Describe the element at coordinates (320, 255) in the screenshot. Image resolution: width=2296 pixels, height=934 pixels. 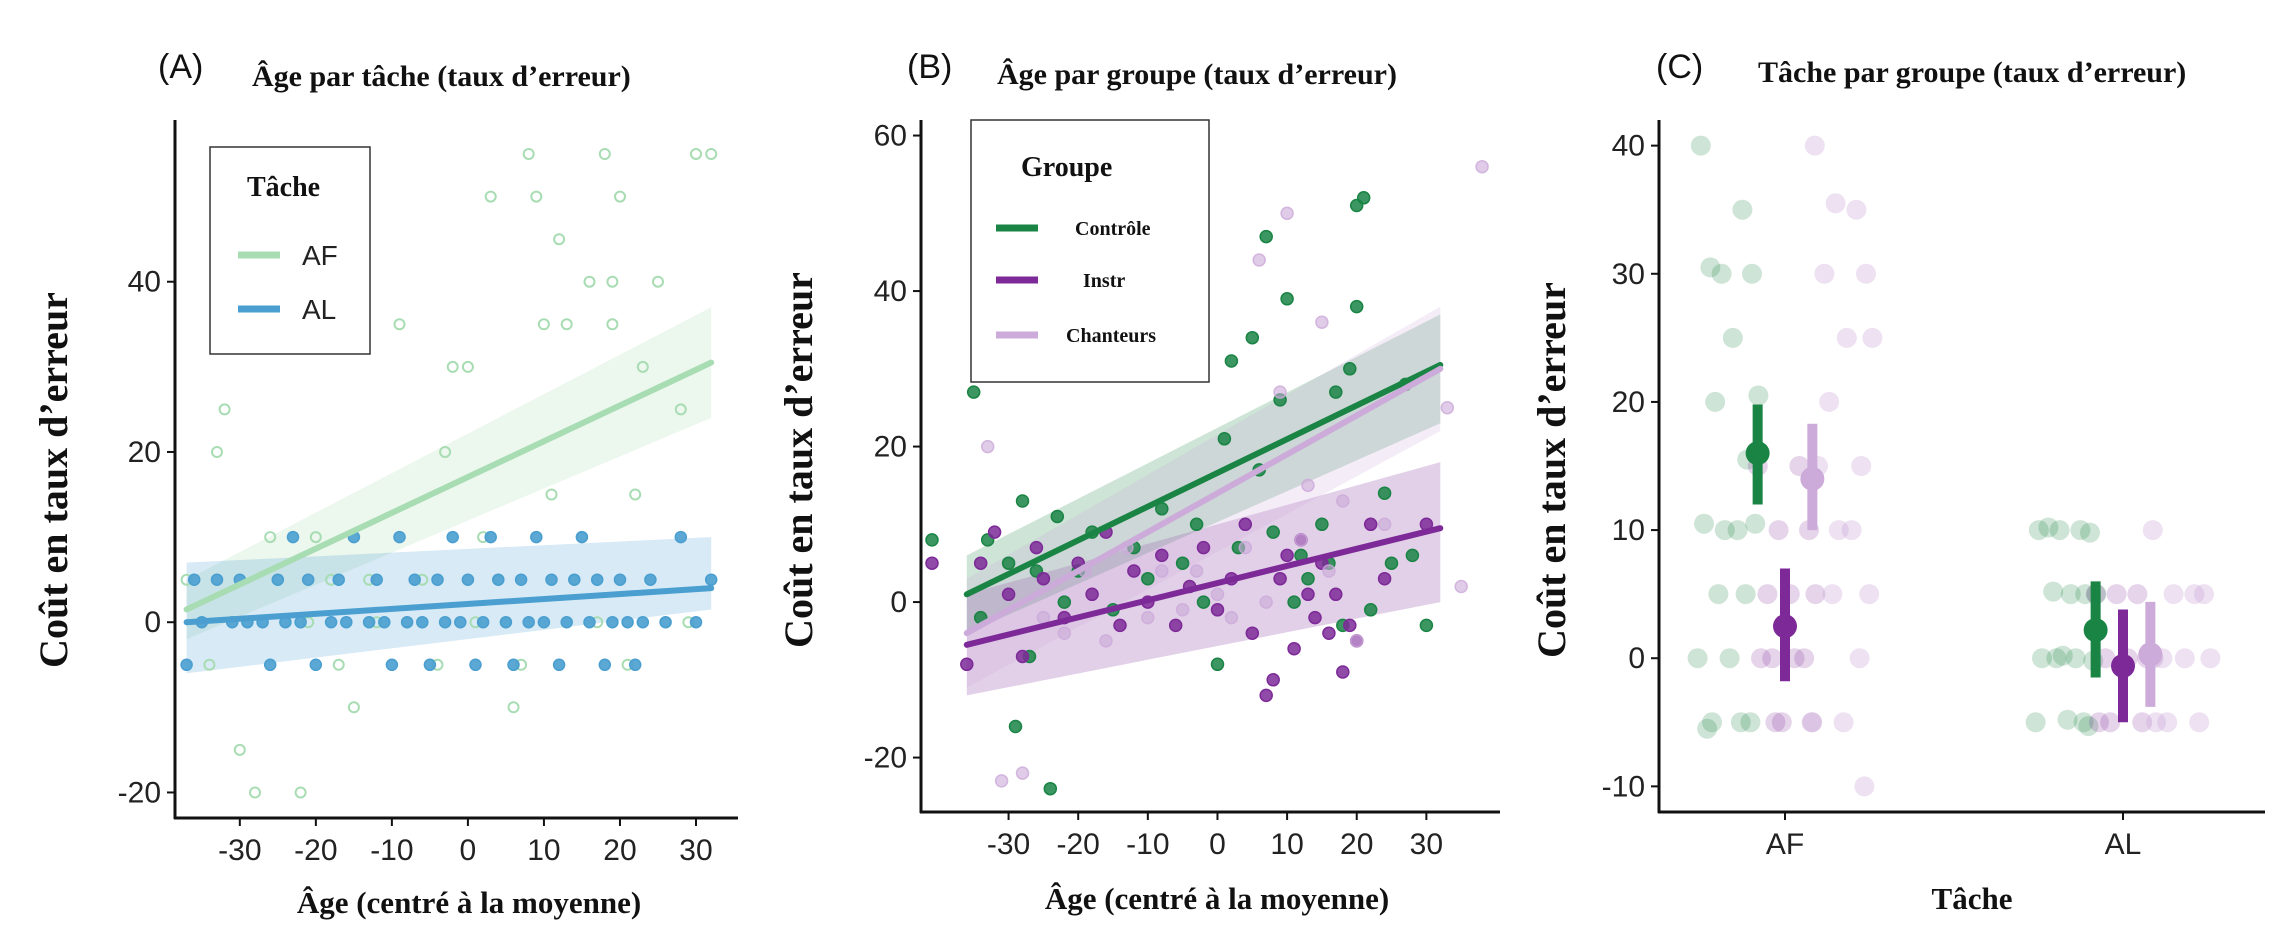
I see `legend-label-af: AF` at that location.